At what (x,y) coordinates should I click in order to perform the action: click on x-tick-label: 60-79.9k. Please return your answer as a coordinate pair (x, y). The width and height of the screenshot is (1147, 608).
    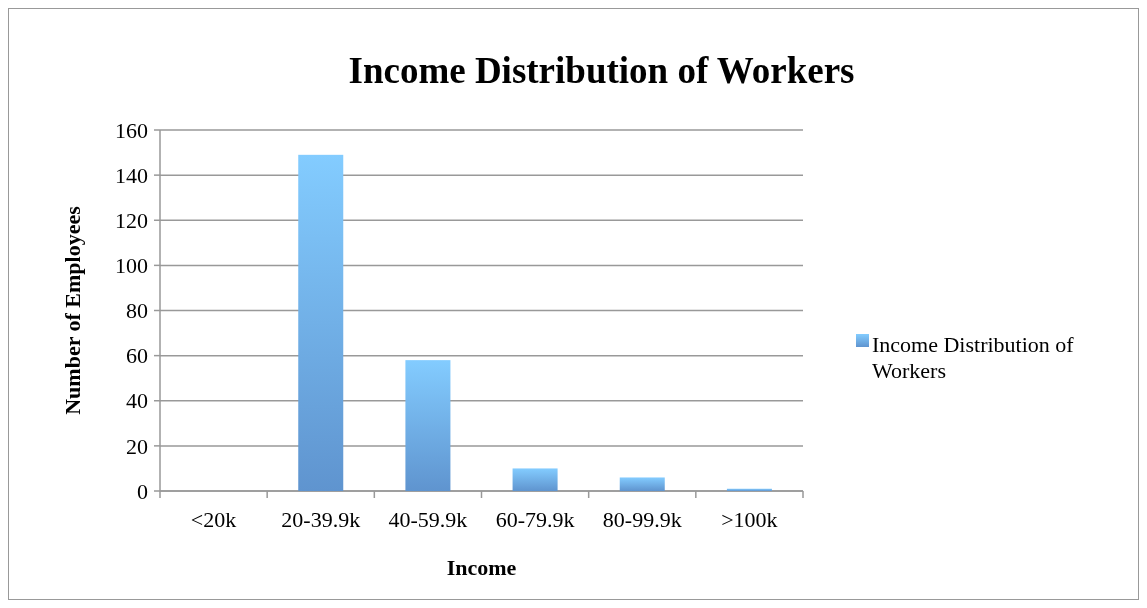
    Looking at the image, I should click on (535, 519).